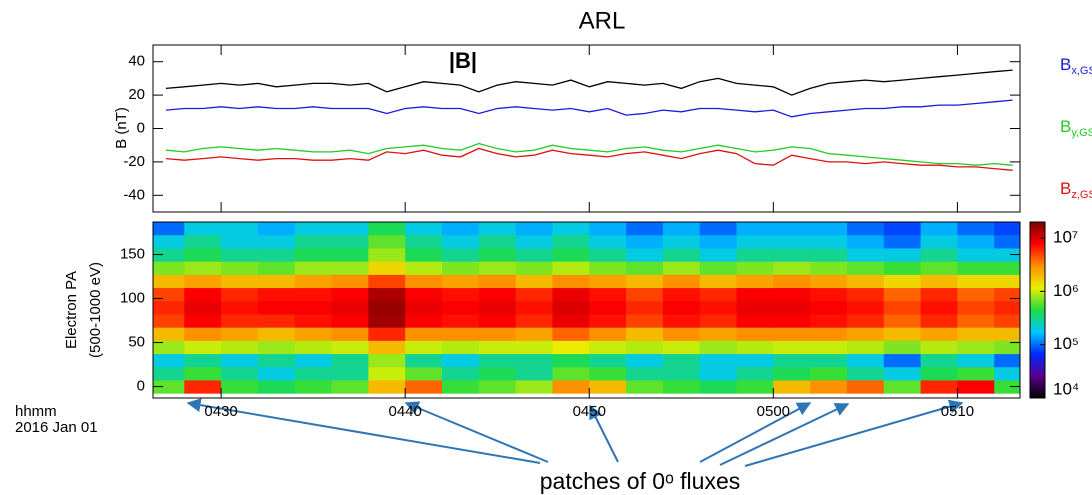  What do you see at coordinates (1066, 290) in the screenshot?
I see `colorbar-tick-label: 10⁶` at bounding box center [1066, 290].